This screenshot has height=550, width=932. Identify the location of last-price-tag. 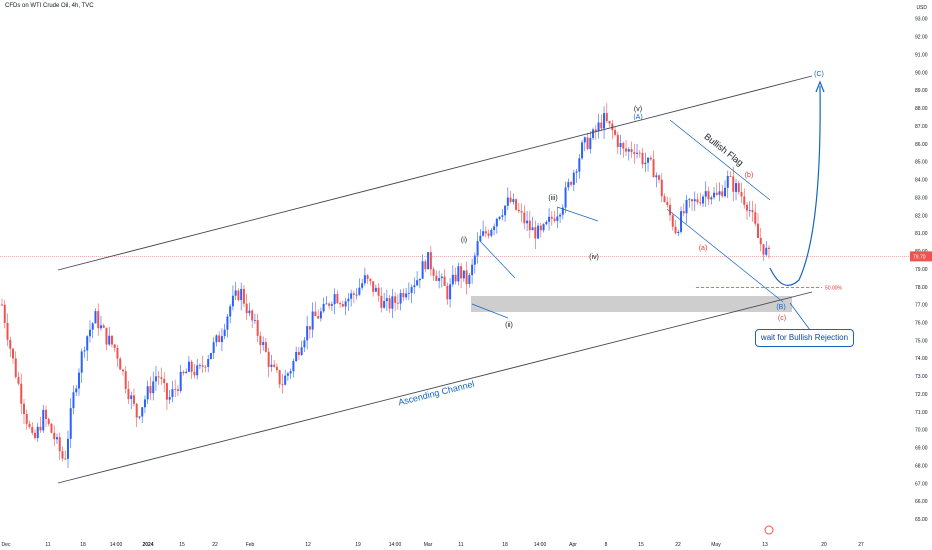
(921, 256).